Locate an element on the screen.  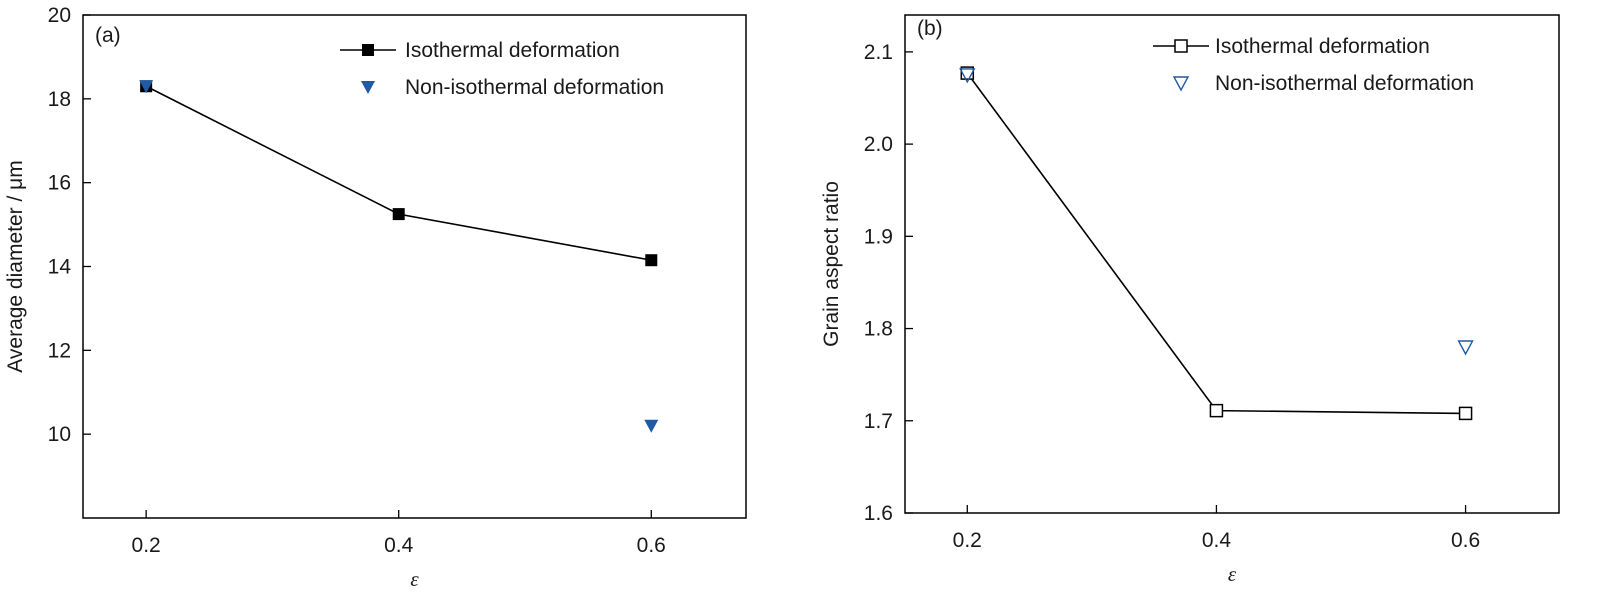
panel-tag: (b) is located at coordinates (930, 28).